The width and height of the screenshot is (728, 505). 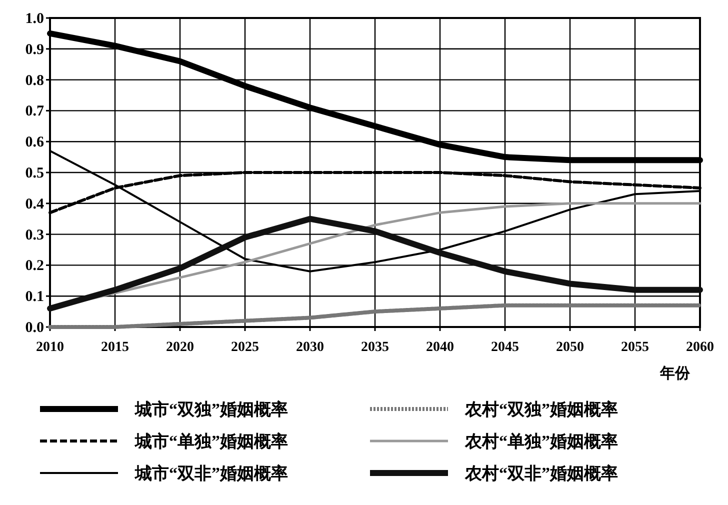 I want to click on ytick: 0.2, so click(x=34, y=266).